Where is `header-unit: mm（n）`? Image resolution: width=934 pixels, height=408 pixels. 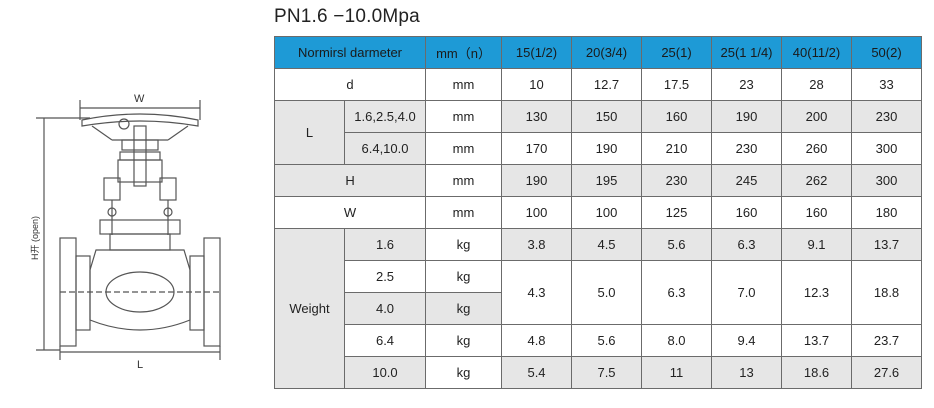 header-unit: mm（n） is located at coordinates (464, 52).